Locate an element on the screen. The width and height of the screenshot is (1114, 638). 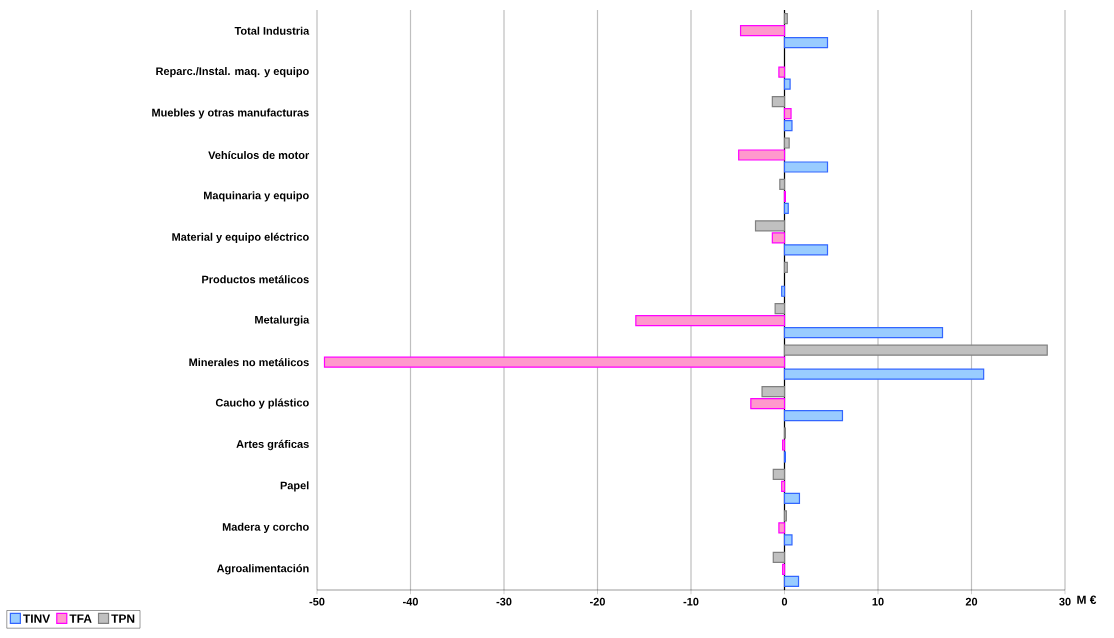
y-tick-label: Madera y corcho is located at coordinates (265, 527).